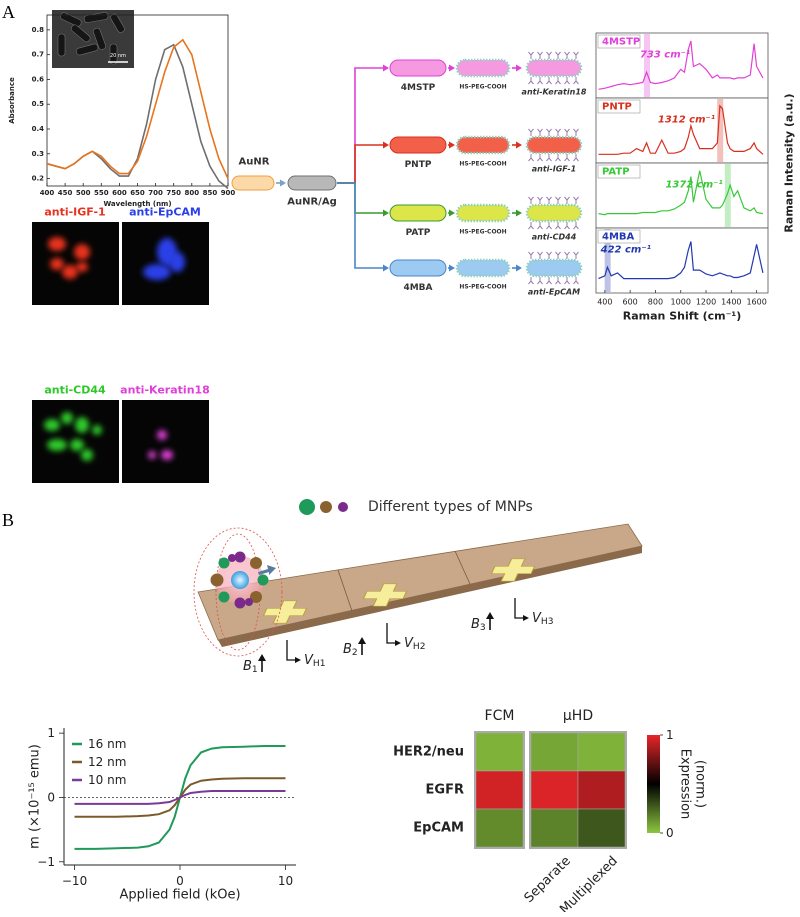 This screenshot has width=800, height=917. What do you see at coordinates (38, 129) in the screenshot?
I see `y-tick-label: 0.4` at bounding box center [38, 129].